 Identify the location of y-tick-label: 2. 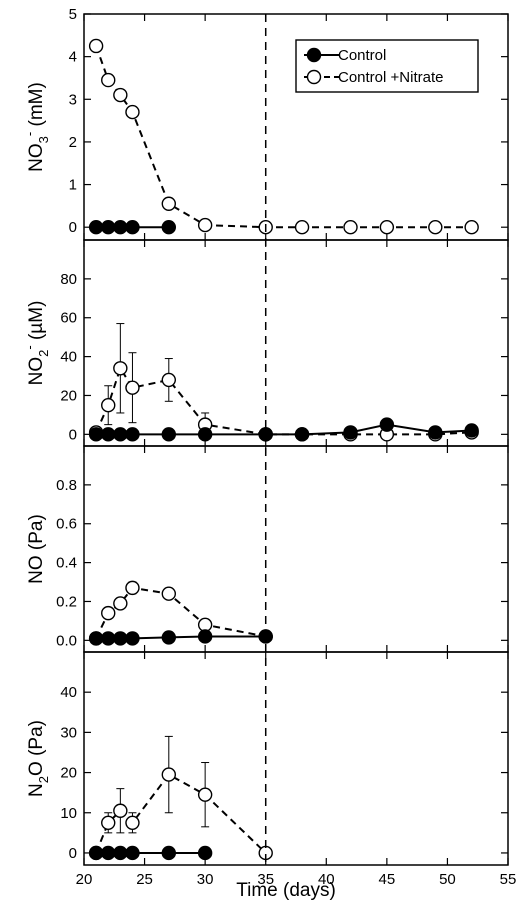
(73, 142).